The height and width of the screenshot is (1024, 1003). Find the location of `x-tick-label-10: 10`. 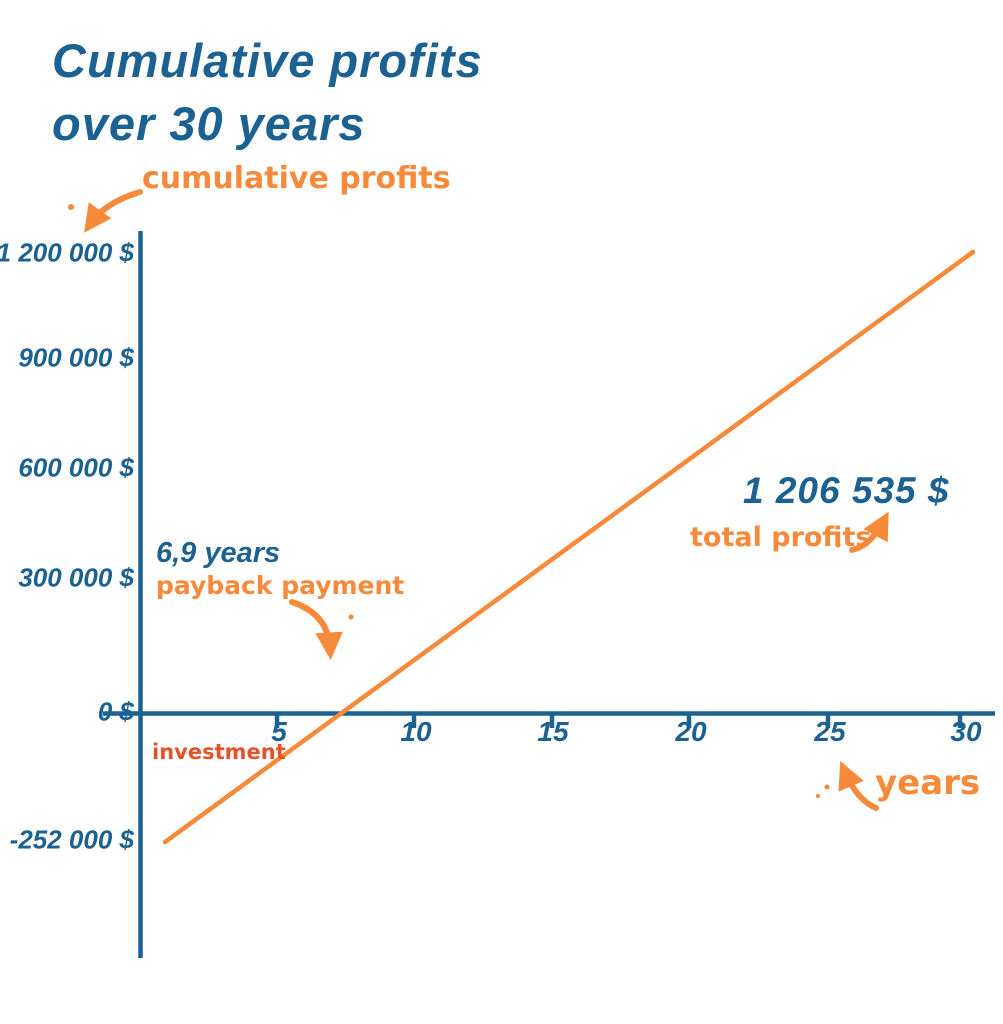

x-tick-label-10: 10 is located at coordinates (416, 731).